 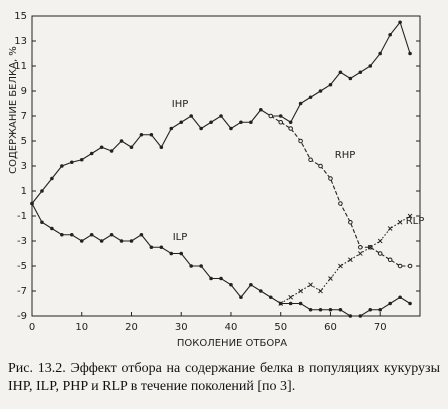 What do you see at coordinates (131, 327) in the screenshot?
I see `x-tick-label: 20` at bounding box center [131, 327].